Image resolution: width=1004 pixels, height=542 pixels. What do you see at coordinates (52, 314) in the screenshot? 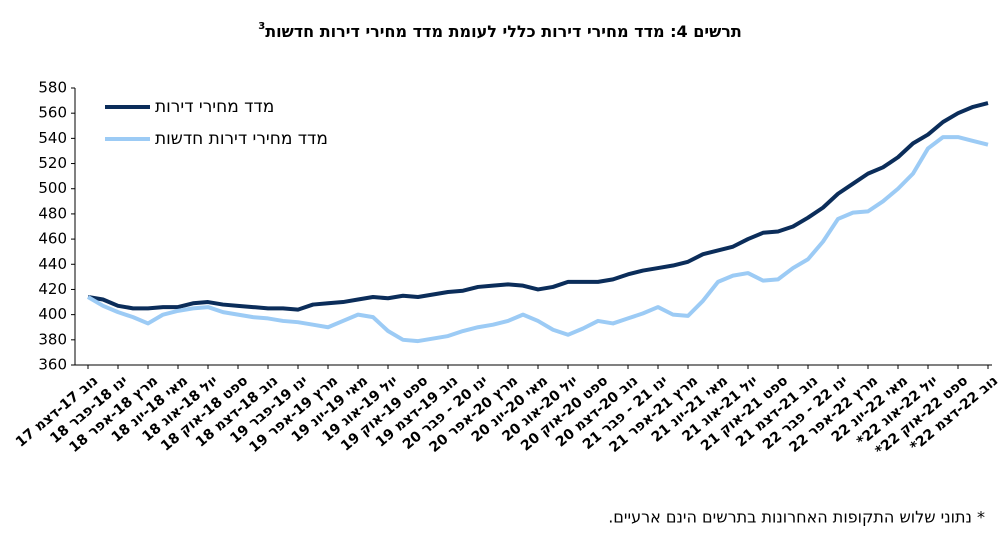
I see `y-tick-label: 400` at bounding box center [52, 314].